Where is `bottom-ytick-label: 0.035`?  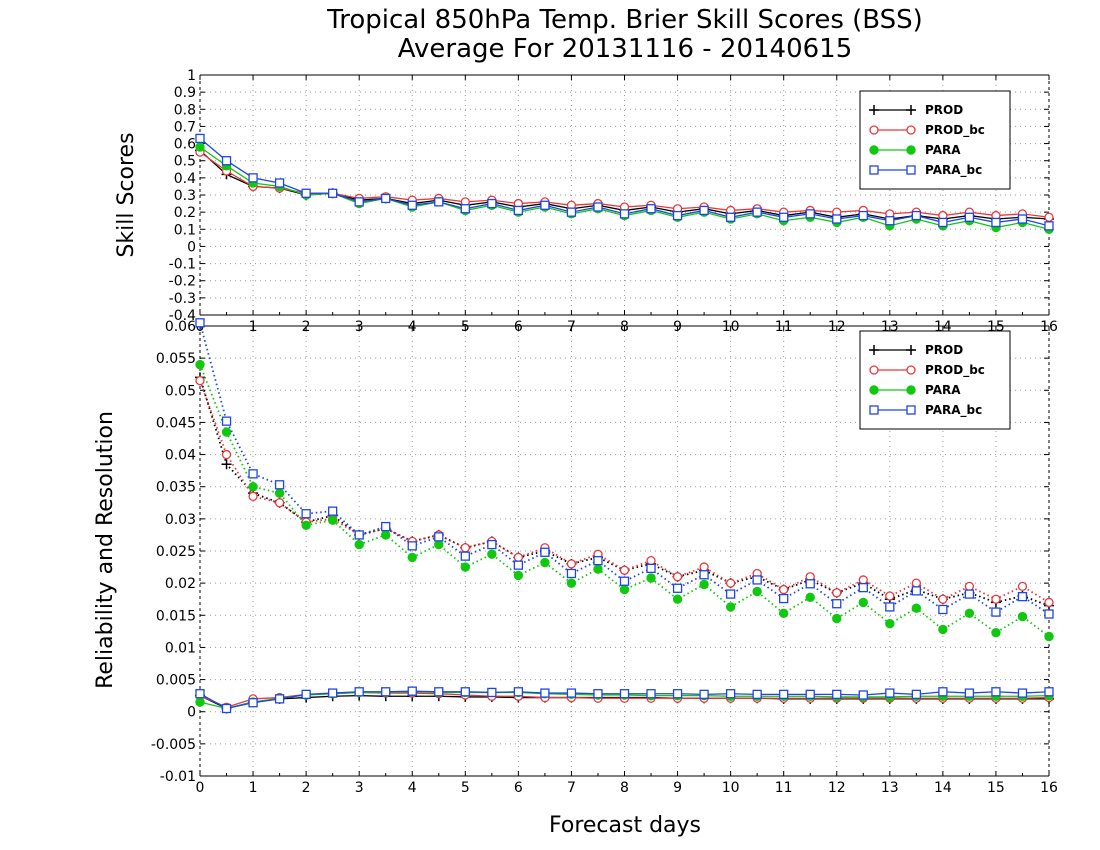
bottom-ytick-label: 0.035 is located at coordinates (176, 488).